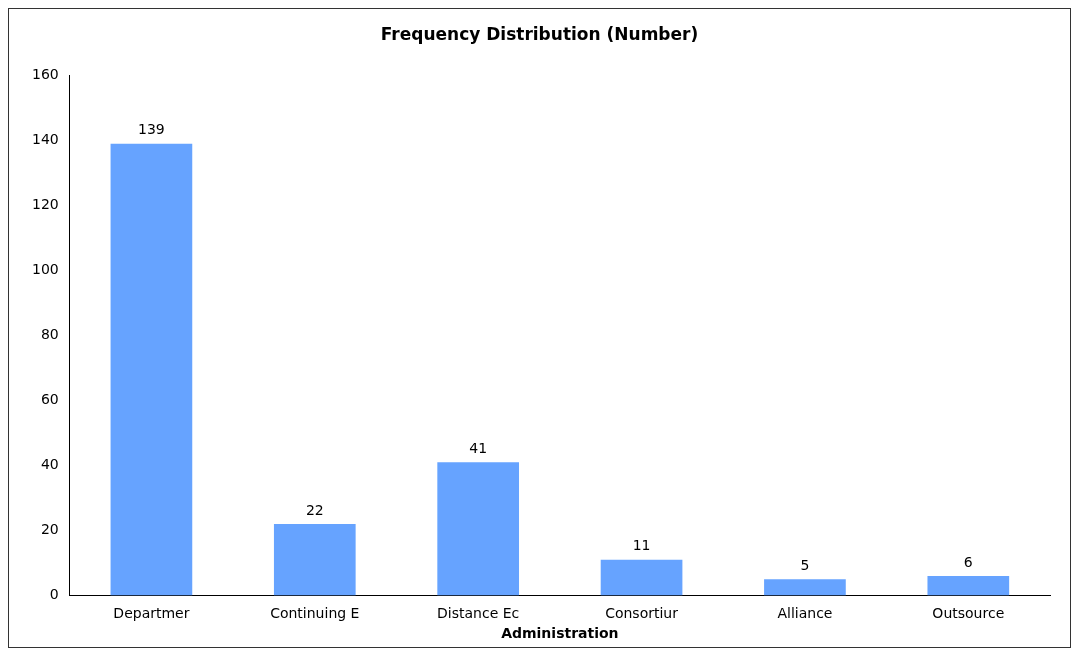 This screenshot has height=656, width=1079. What do you see at coordinates (805, 564) in the screenshot?
I see `data-label: 5` at bounding box center [805, 564].